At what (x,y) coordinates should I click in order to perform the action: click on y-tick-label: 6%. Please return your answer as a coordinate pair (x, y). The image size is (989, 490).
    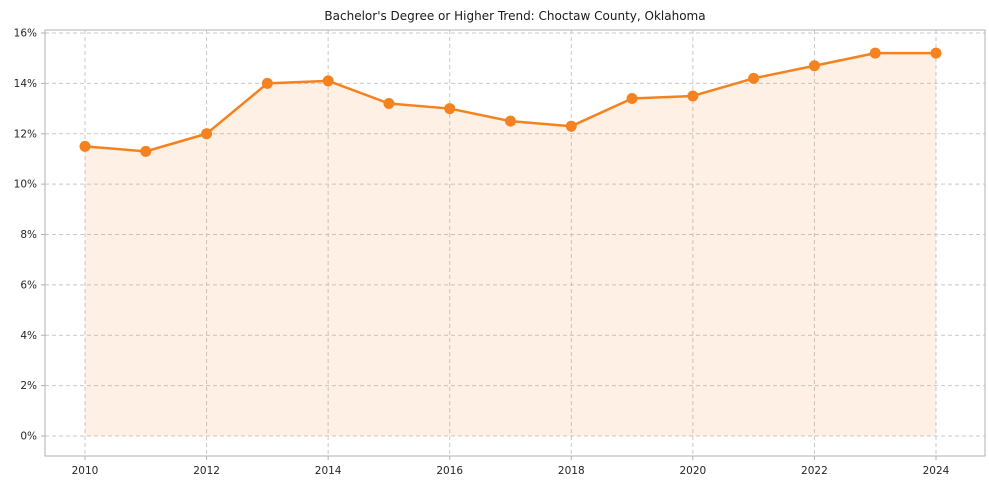
    Looking at the image, I should click on (28, 285).